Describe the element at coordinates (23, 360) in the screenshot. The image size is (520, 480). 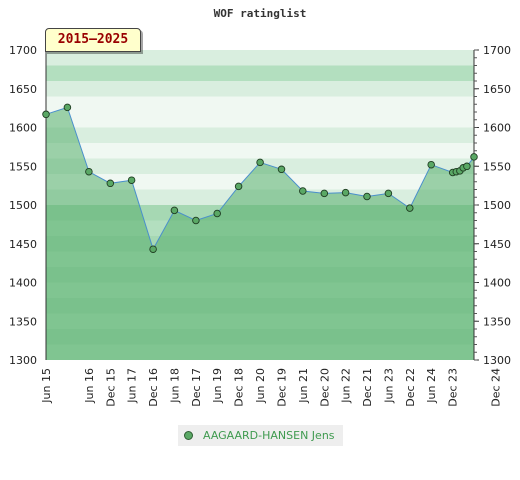
I see `y-tick-label-left: 1300` at that location.